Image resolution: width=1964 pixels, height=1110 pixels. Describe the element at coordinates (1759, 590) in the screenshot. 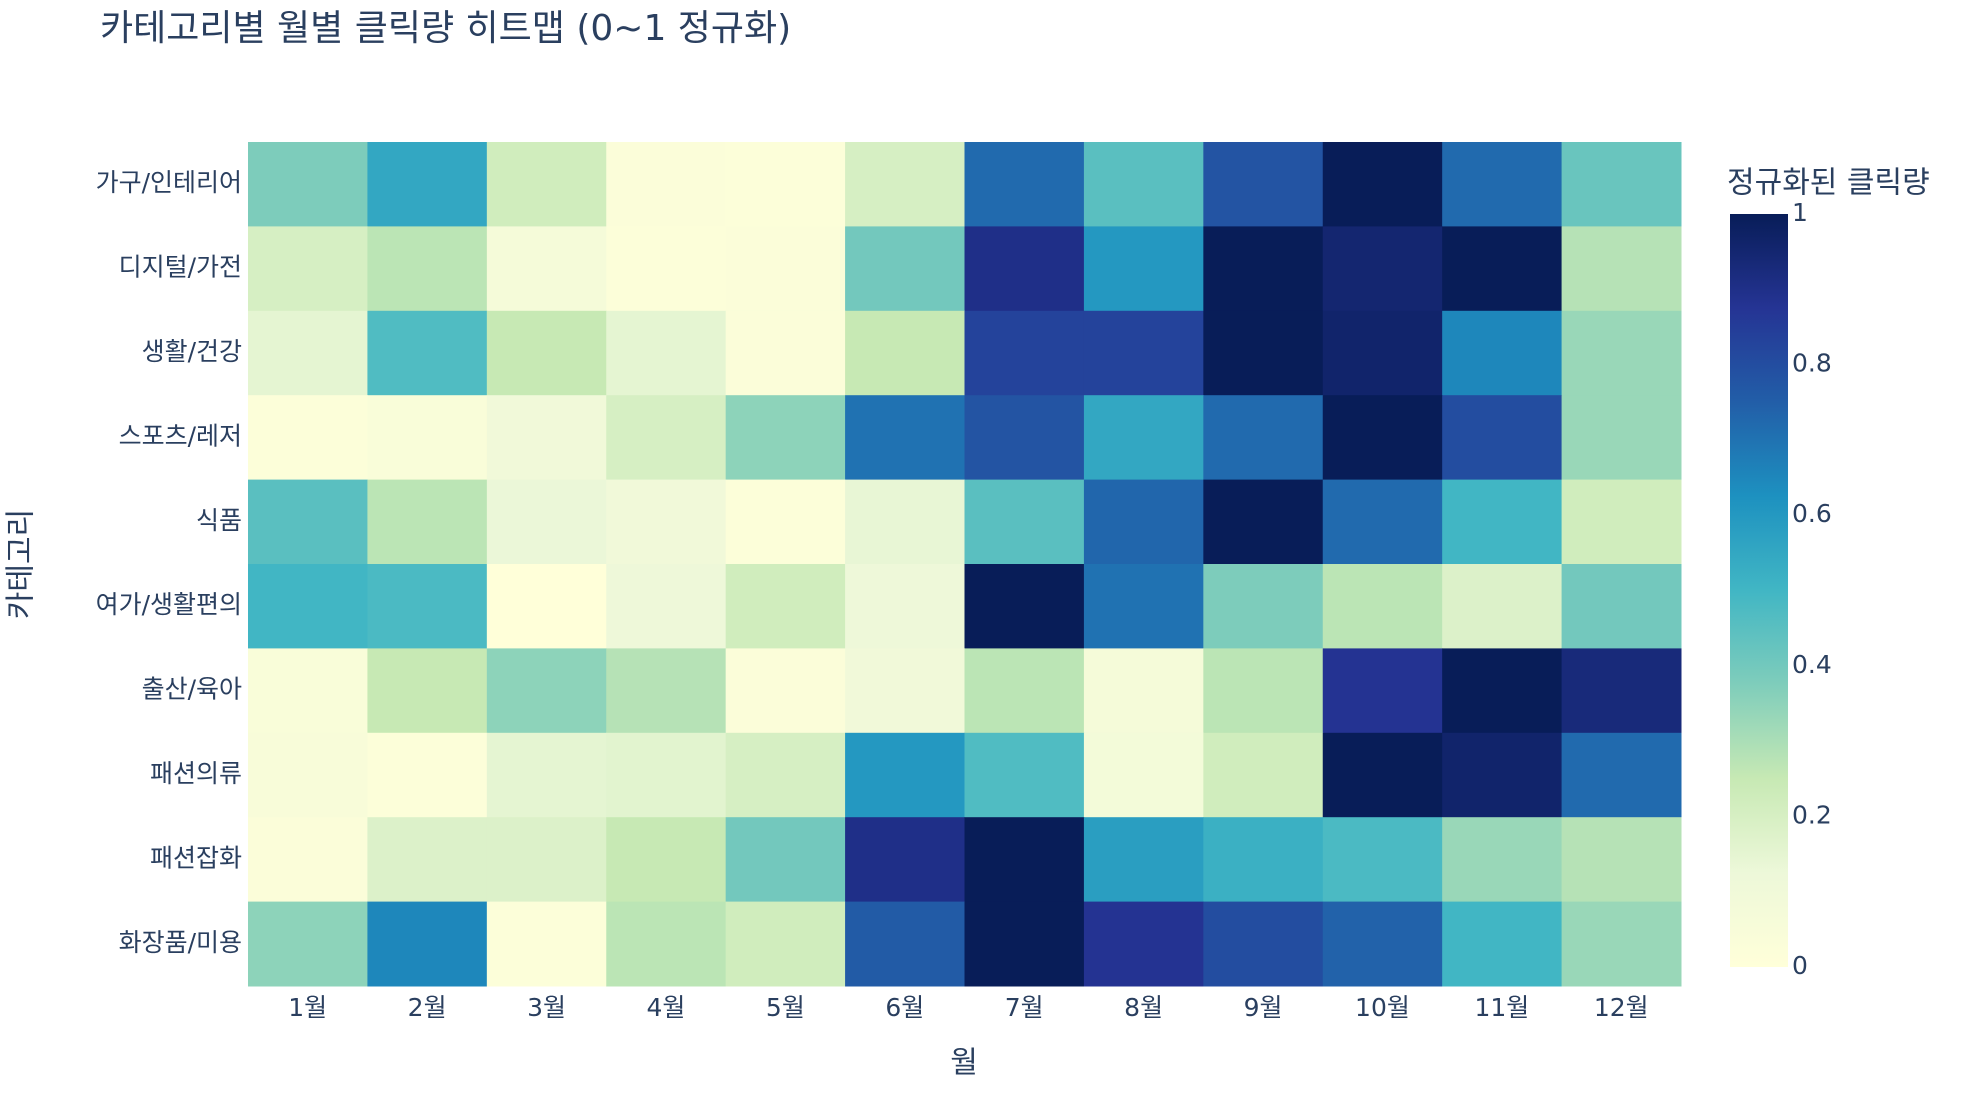

I see `colorbar` at that location.